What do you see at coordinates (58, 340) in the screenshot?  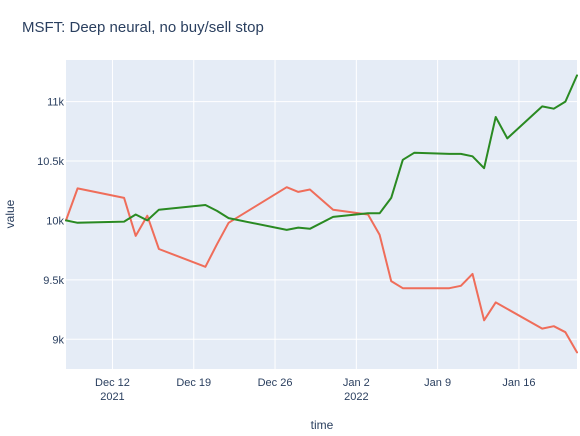 I see `y-tick-label: 9k` at bounding box center [58, 340].